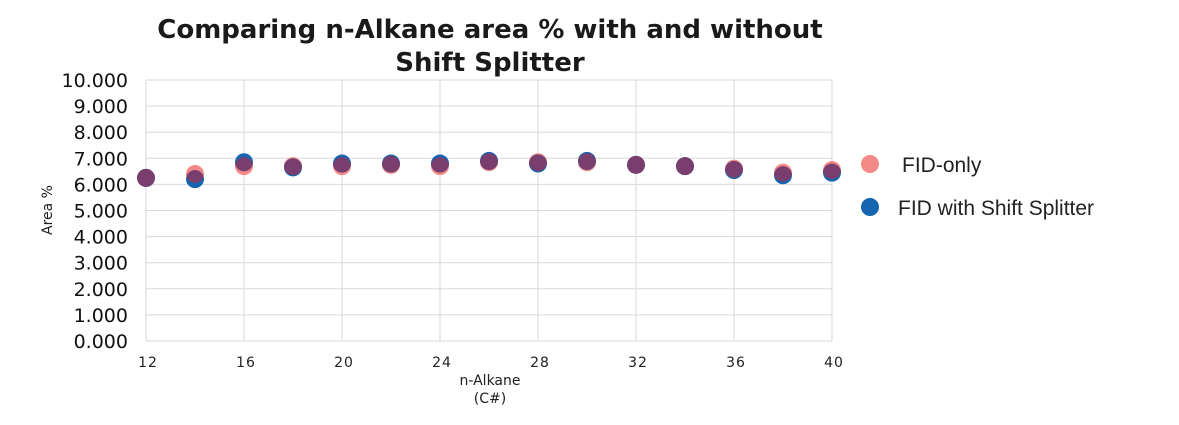  I want to click on x-tick-label: 12, so click(148, 363).